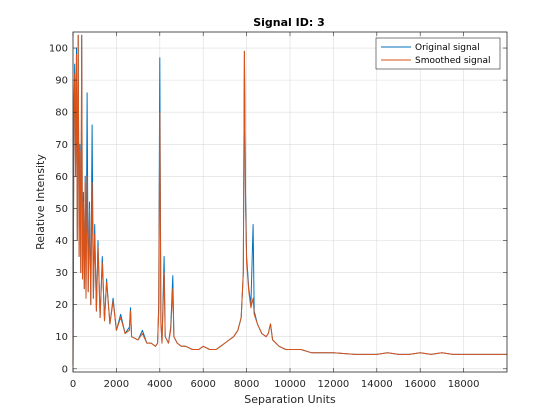 The height and width of the screenshot is (420, 560). What do you see at coordinates (40, 202) in the screenshot?
I see `y-axis-label: Relative Intensity` at bounding box center [40, 202].